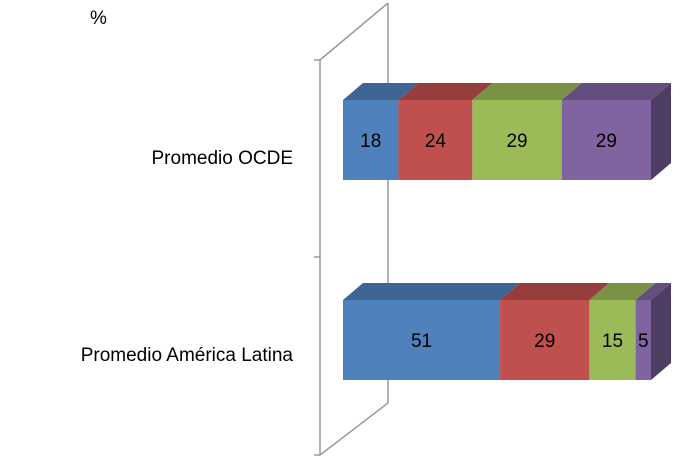  I want to click on data-label: 5, so click(643, 341).